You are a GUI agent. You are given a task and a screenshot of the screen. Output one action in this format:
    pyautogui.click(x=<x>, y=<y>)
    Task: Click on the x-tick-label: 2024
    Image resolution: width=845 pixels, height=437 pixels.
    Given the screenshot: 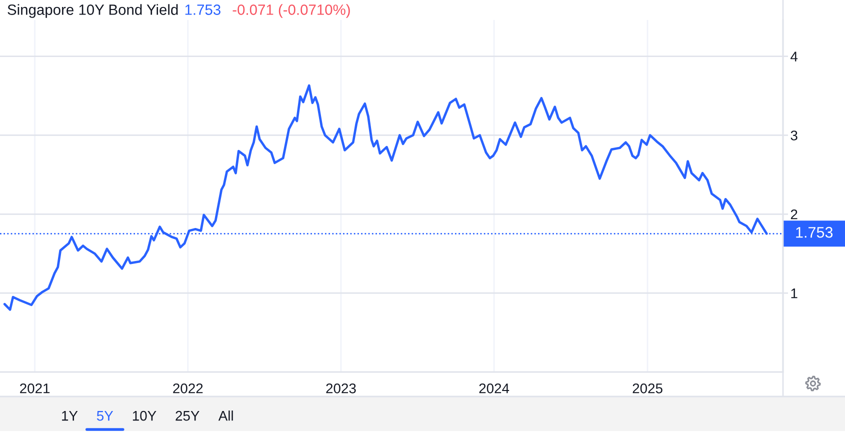 What is the action you would take?
    pyautogui.click(x=494, y=388)
    